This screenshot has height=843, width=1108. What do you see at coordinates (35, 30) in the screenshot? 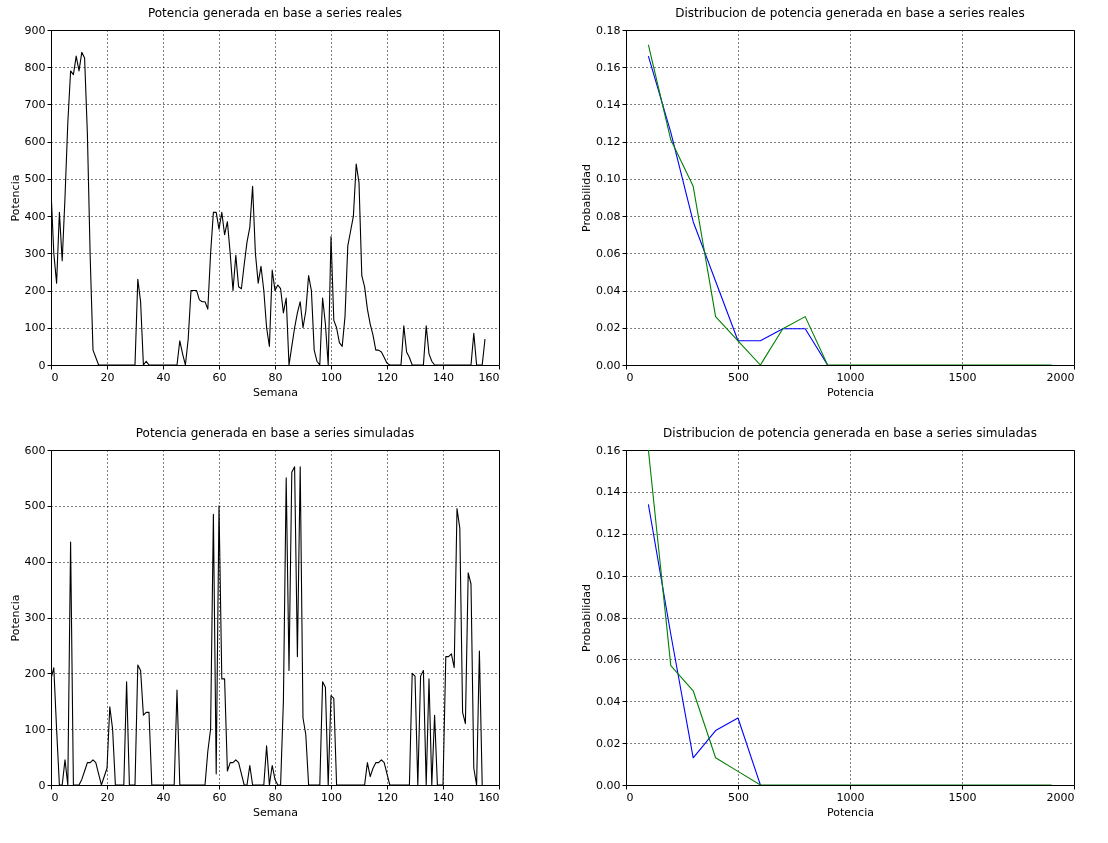
I see `y-tick-label: 900` at bounding box center [35, 30].